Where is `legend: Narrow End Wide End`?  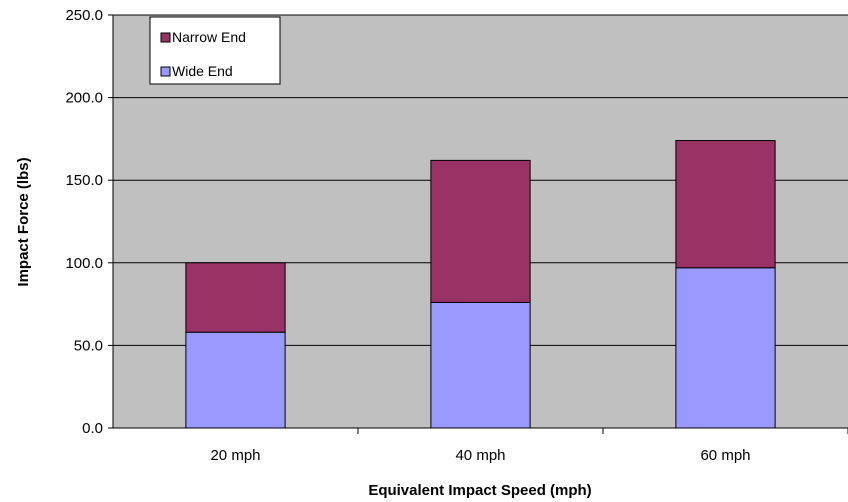
legend: Narrow End Wide End is located at coordinates (215, 50).